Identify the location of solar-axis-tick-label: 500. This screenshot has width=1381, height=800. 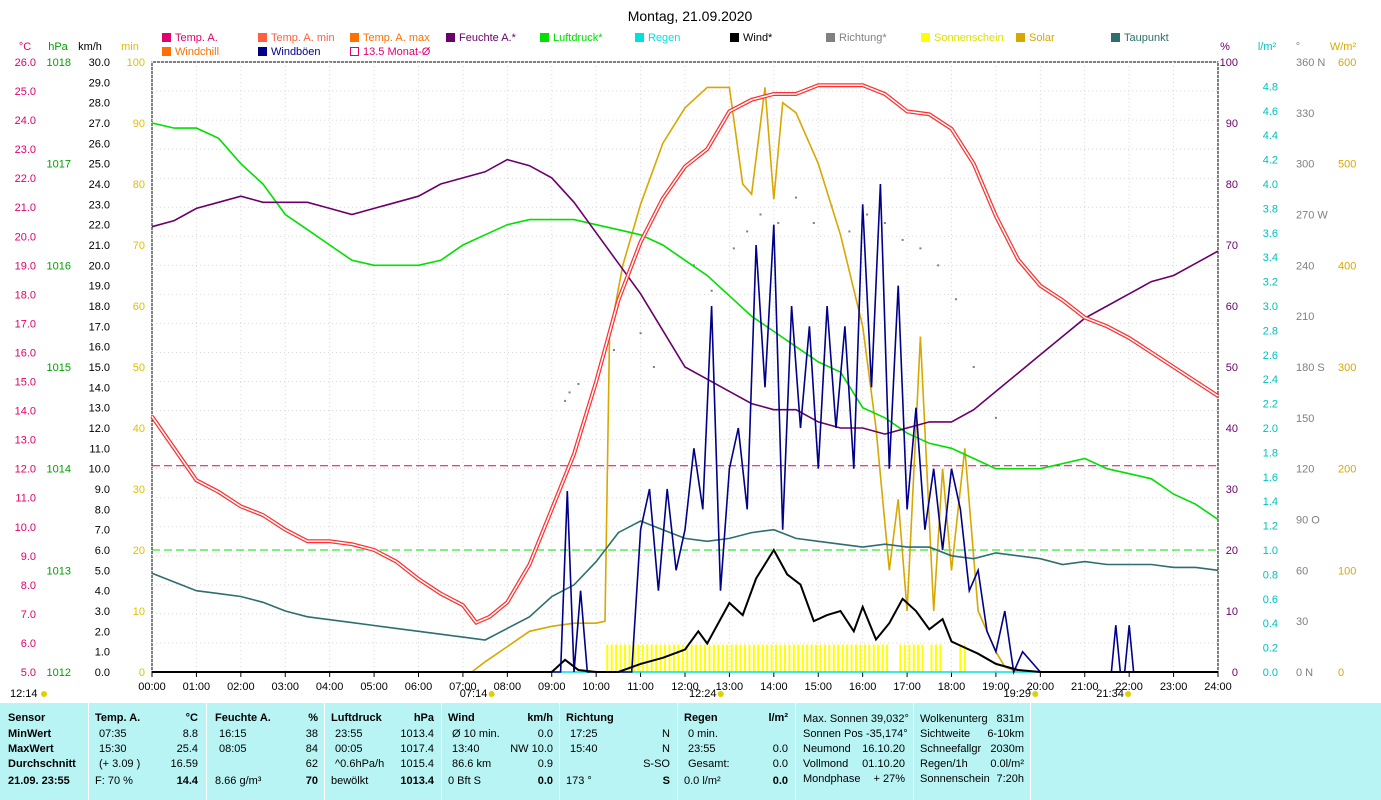
(1347, 165).